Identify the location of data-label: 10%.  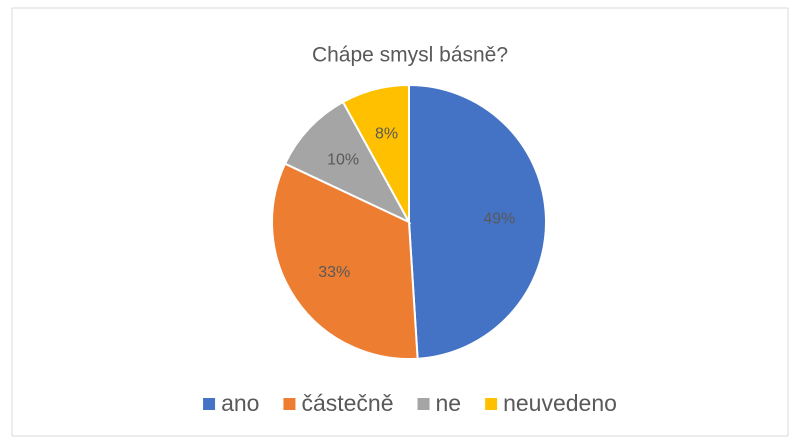
(343, 159).